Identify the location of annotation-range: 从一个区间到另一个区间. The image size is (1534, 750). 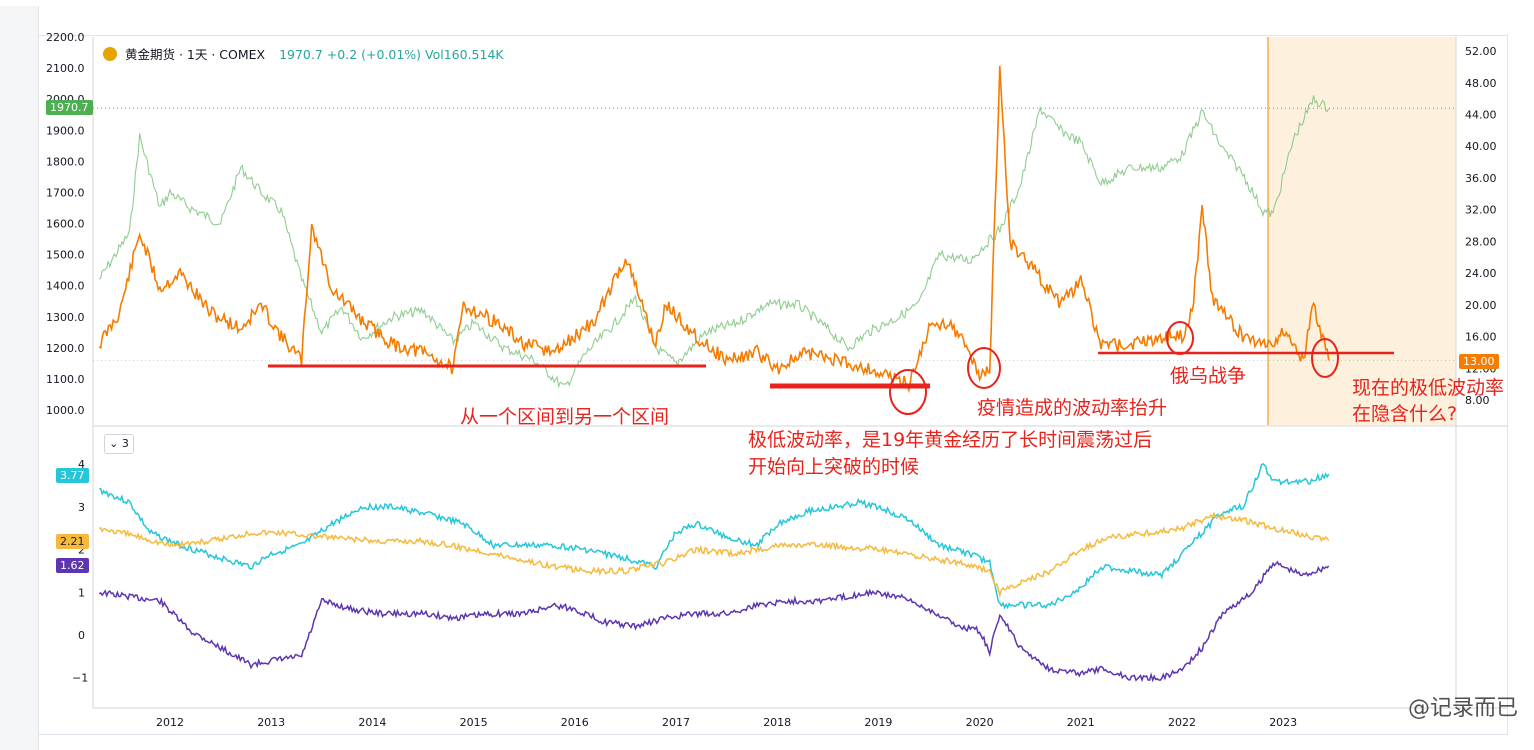
(565, 417).